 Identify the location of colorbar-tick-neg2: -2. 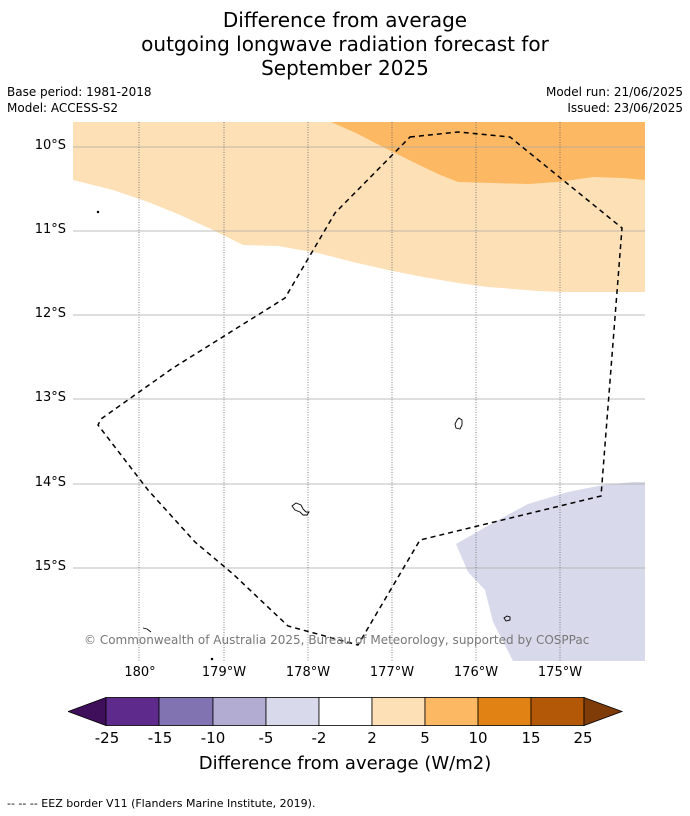
(319, 738).